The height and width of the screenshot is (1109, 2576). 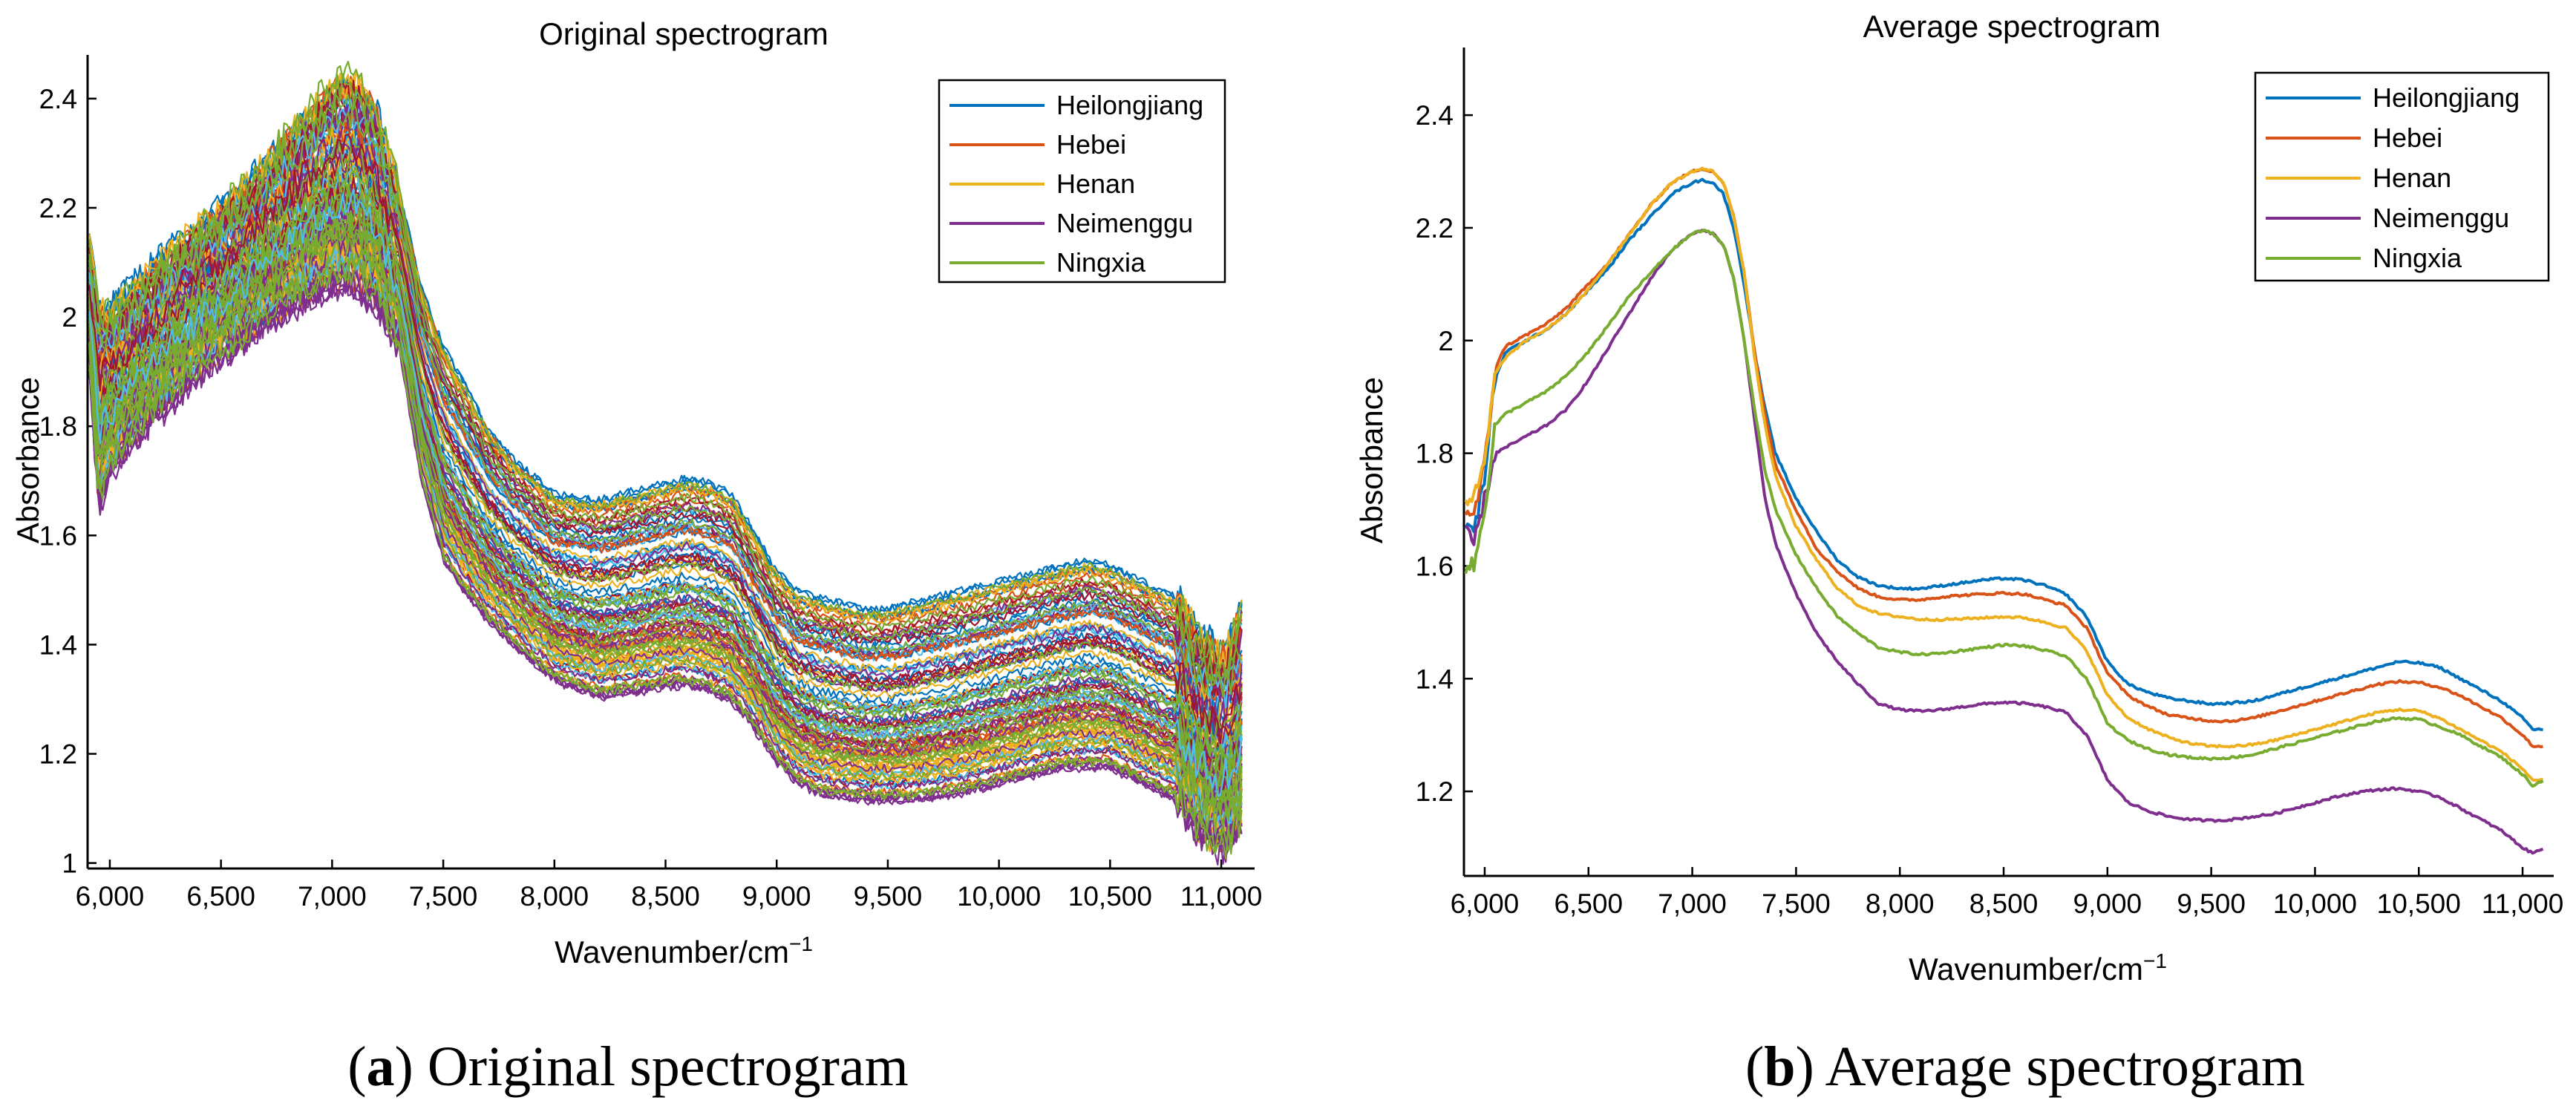 I want to click on panel-b-ytick-label: 1.2, so click(x=1435, y=791).